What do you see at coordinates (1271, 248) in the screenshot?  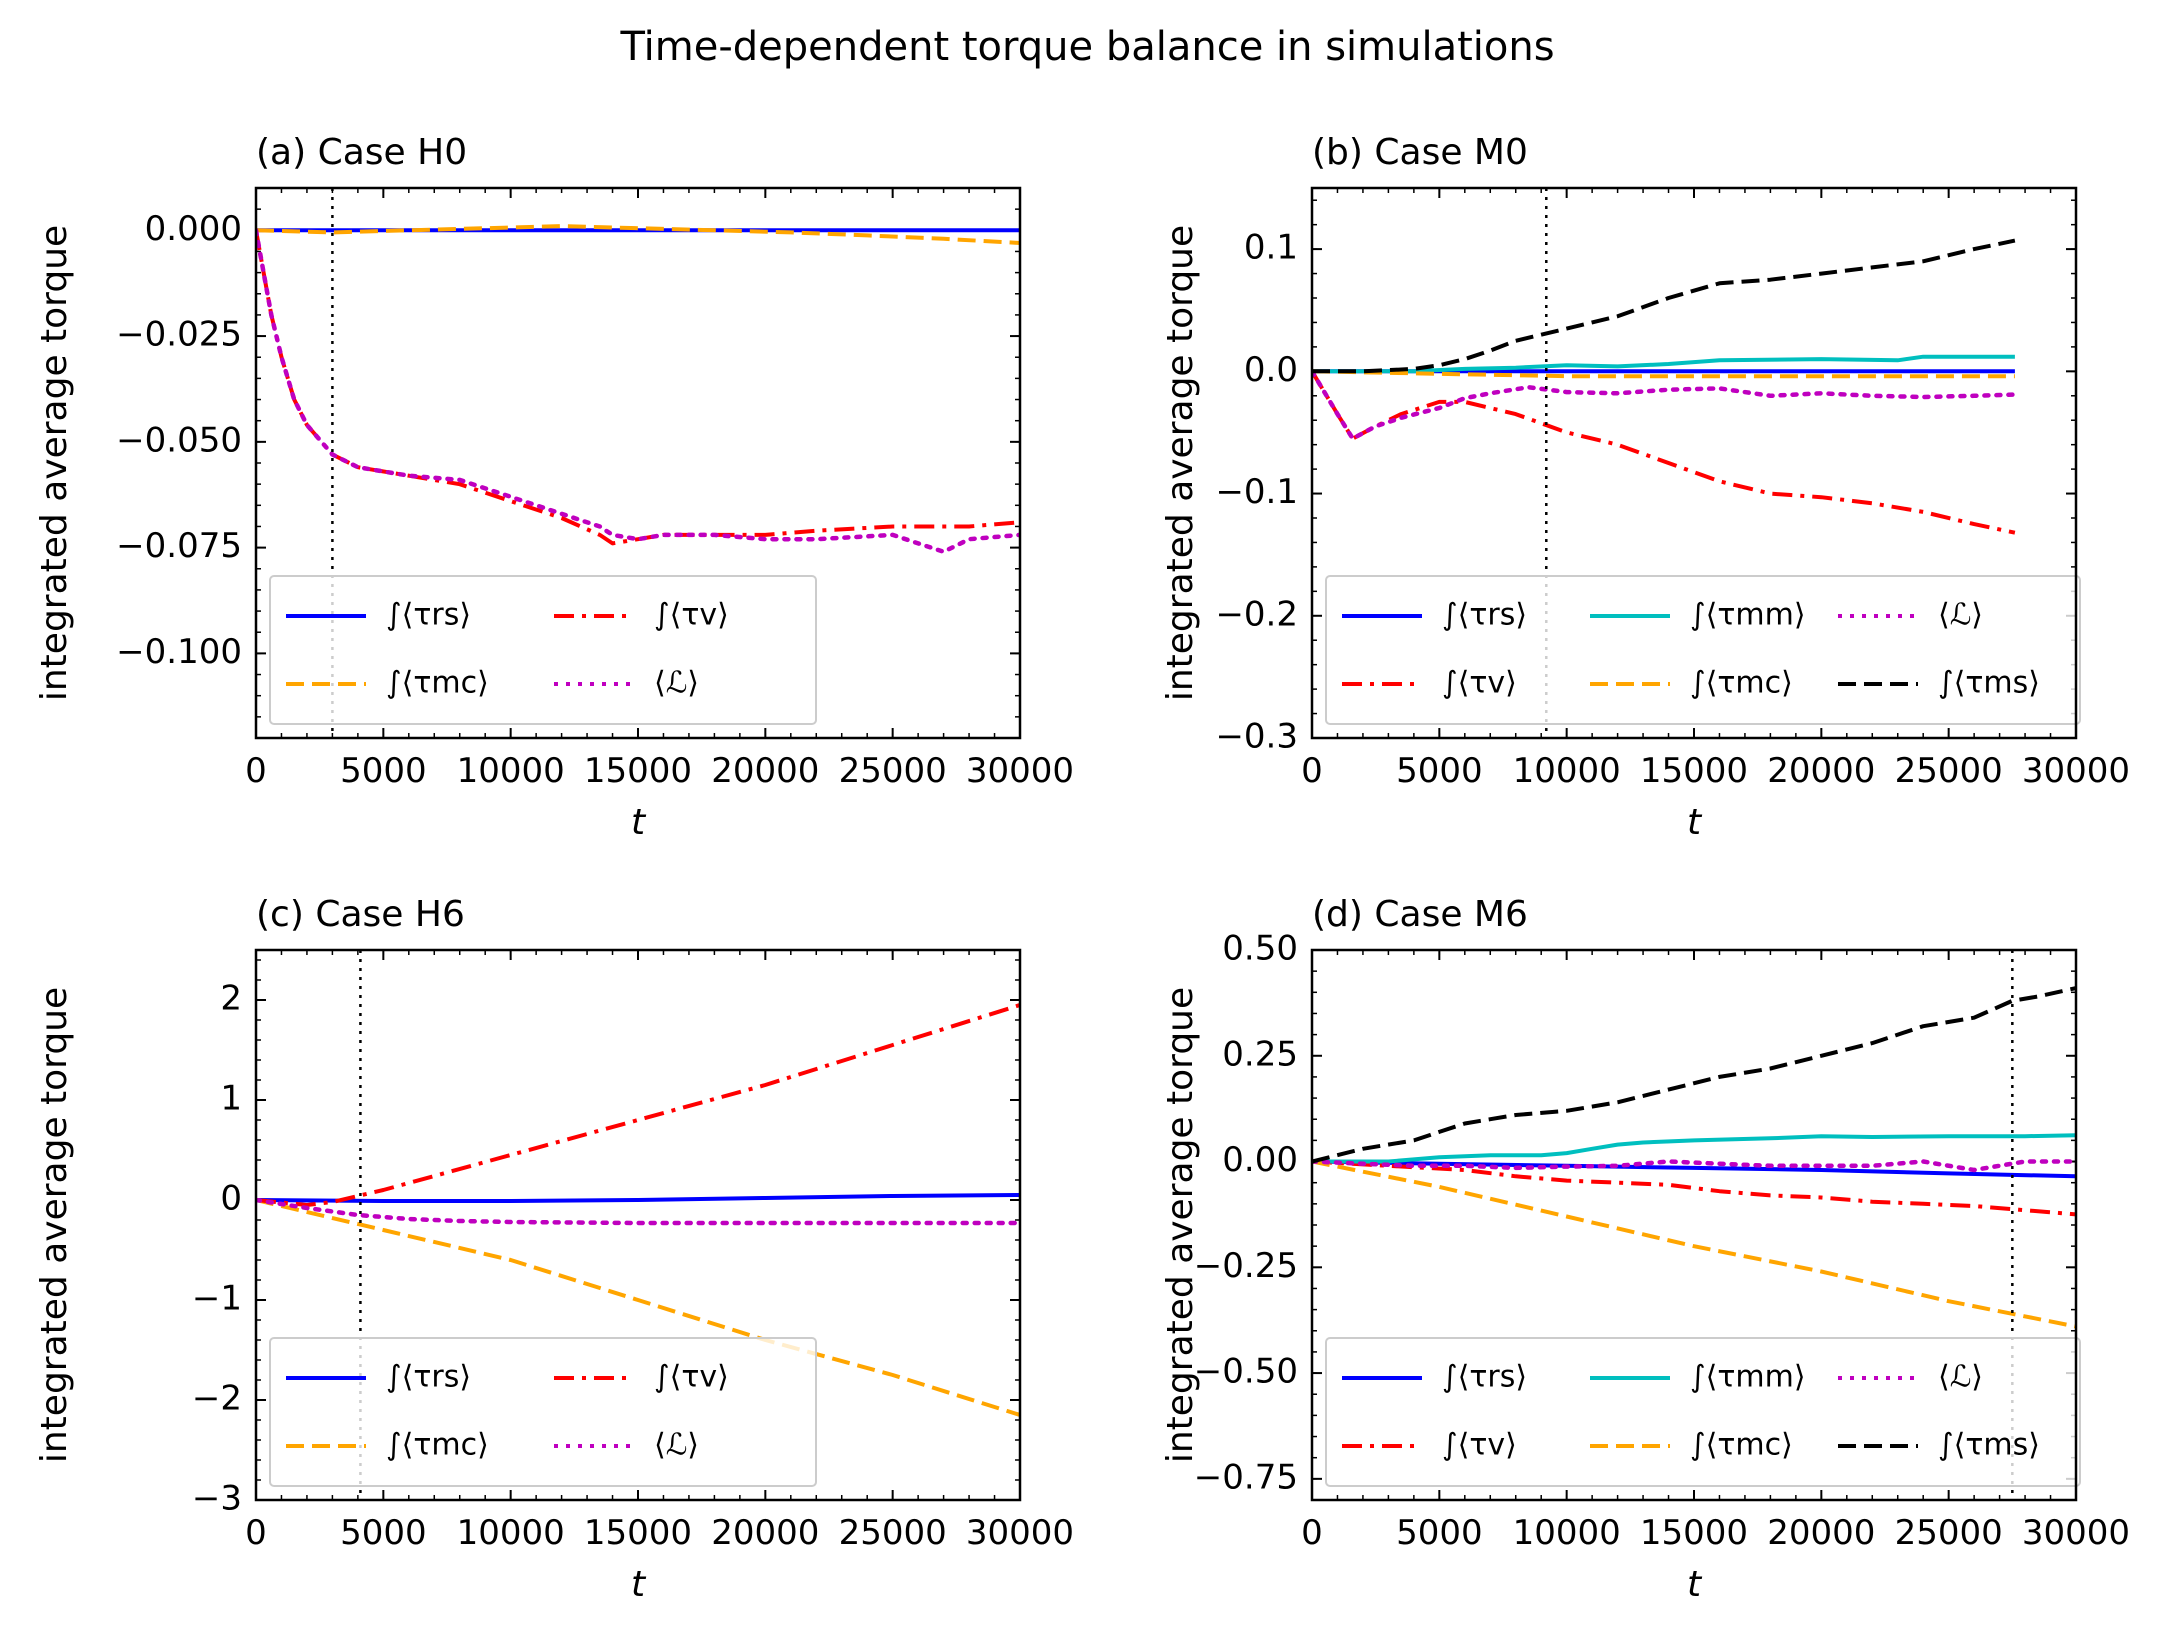 I see `y-tick-label: 0.1` at bounding box center [1271, 248].